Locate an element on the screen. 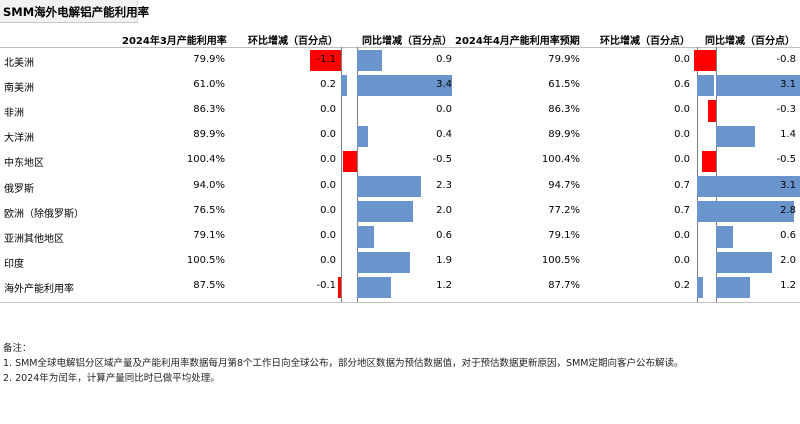 The height and width of the screenshot is (424, 800). header-mar-mom: 环比增减（百分点） is located at coordinates (293, 41).